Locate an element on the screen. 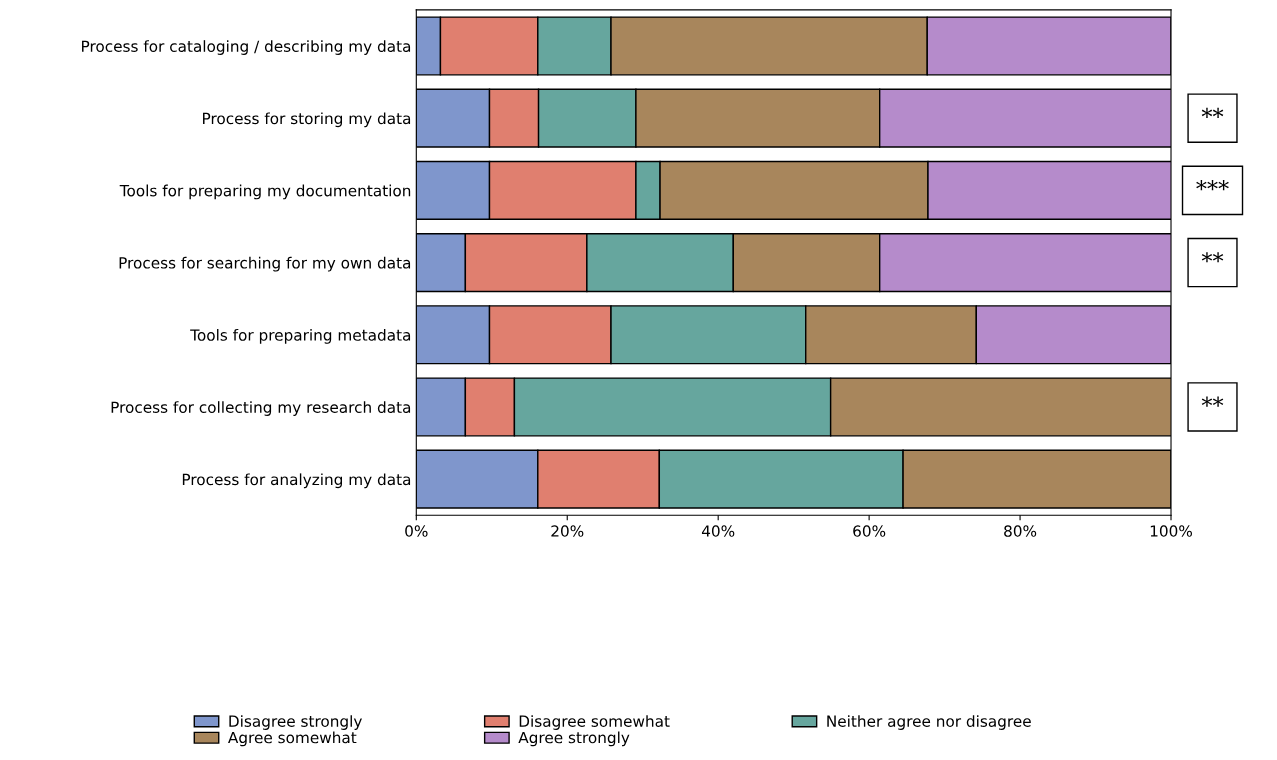 This screenshot has height=760, width=1277. x-tick-label: 60% is located at coordinates (869, 531).